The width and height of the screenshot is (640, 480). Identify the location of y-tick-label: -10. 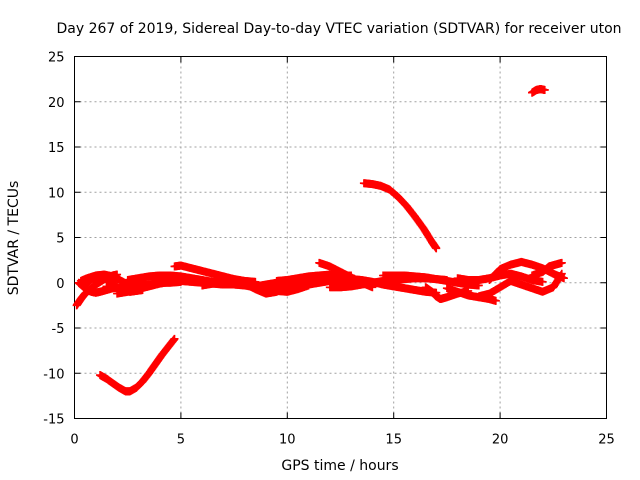
(53, 374).